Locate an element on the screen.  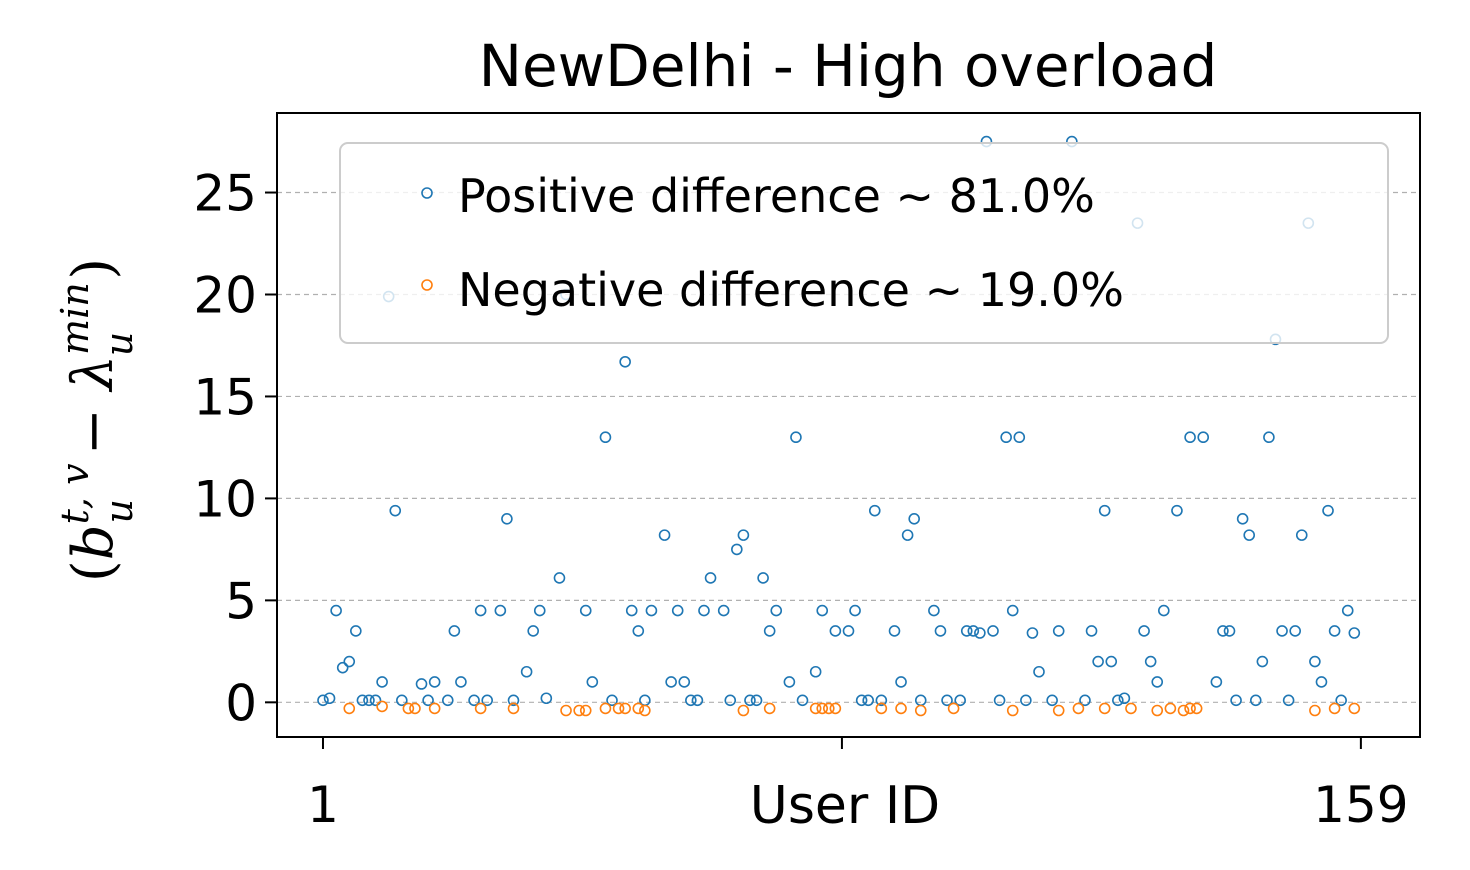
y-axis-ticks: 0 5 10 15 20 25 is located at coordinates (235, 448).